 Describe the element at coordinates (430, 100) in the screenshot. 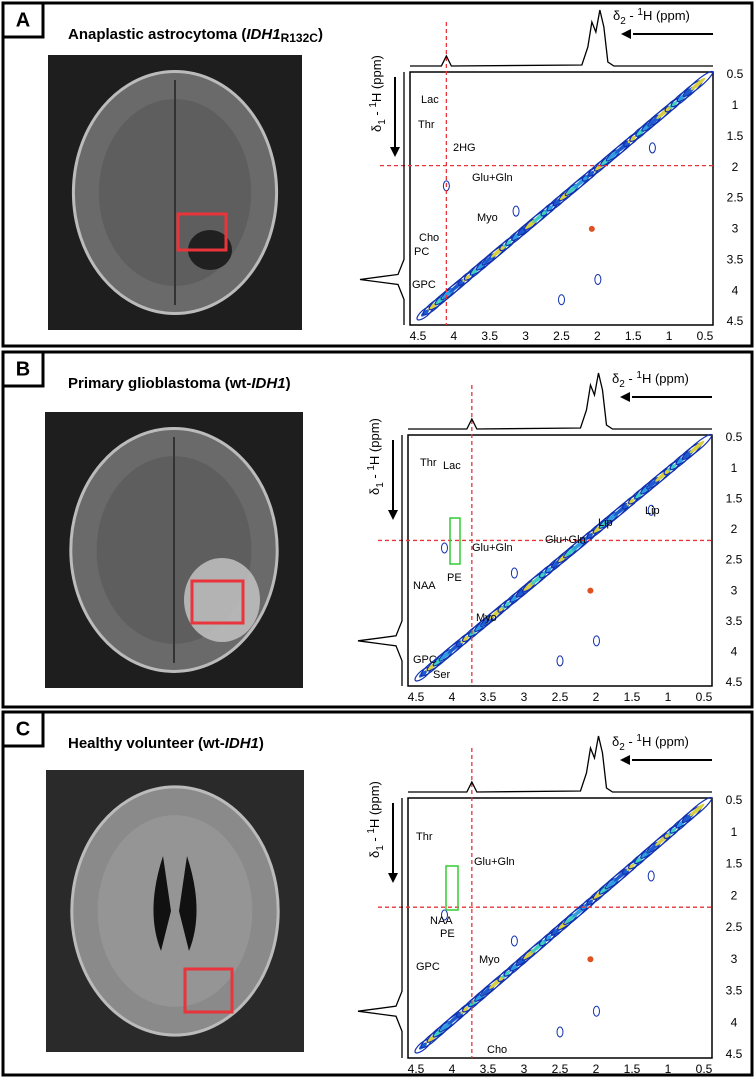

I see `peak-label: Lac` at that location.